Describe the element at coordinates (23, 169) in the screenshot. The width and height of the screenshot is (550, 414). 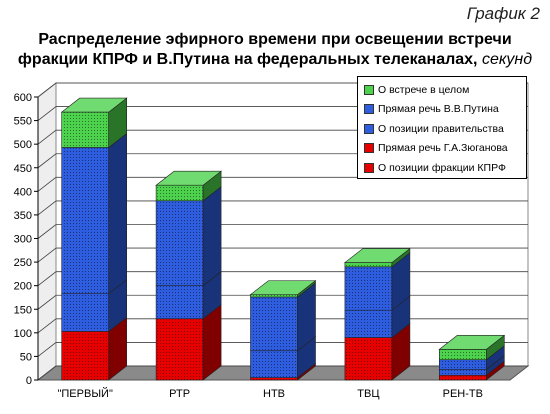
I see `y-tick-label: 450` at that location.